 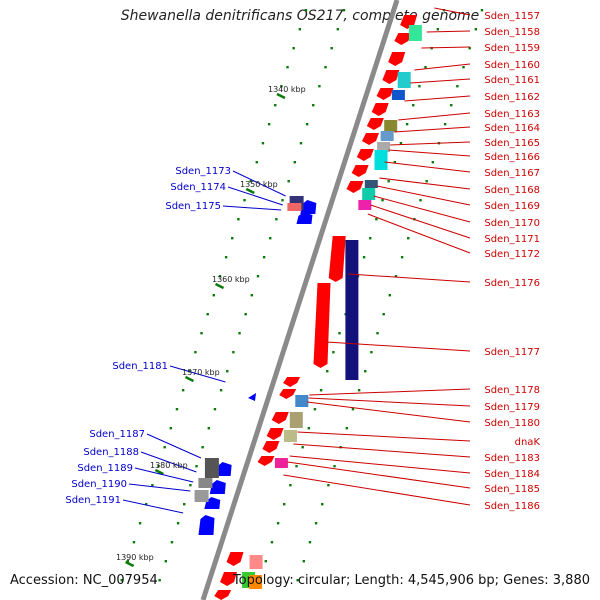 What do you see at coordinates (512, 206) in the screenshot?
I see `forward-gene-label: Sden_1169` at bounding box center [512, 206].